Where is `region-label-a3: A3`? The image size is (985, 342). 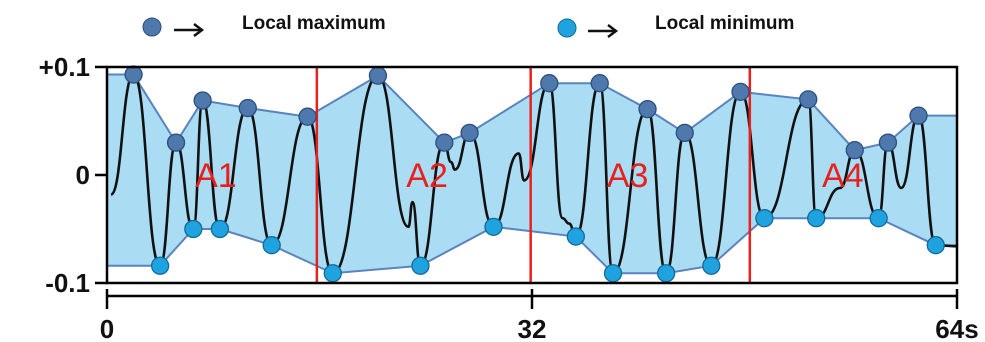 region-label-a3: A3 is located at coordinates (628, 176).